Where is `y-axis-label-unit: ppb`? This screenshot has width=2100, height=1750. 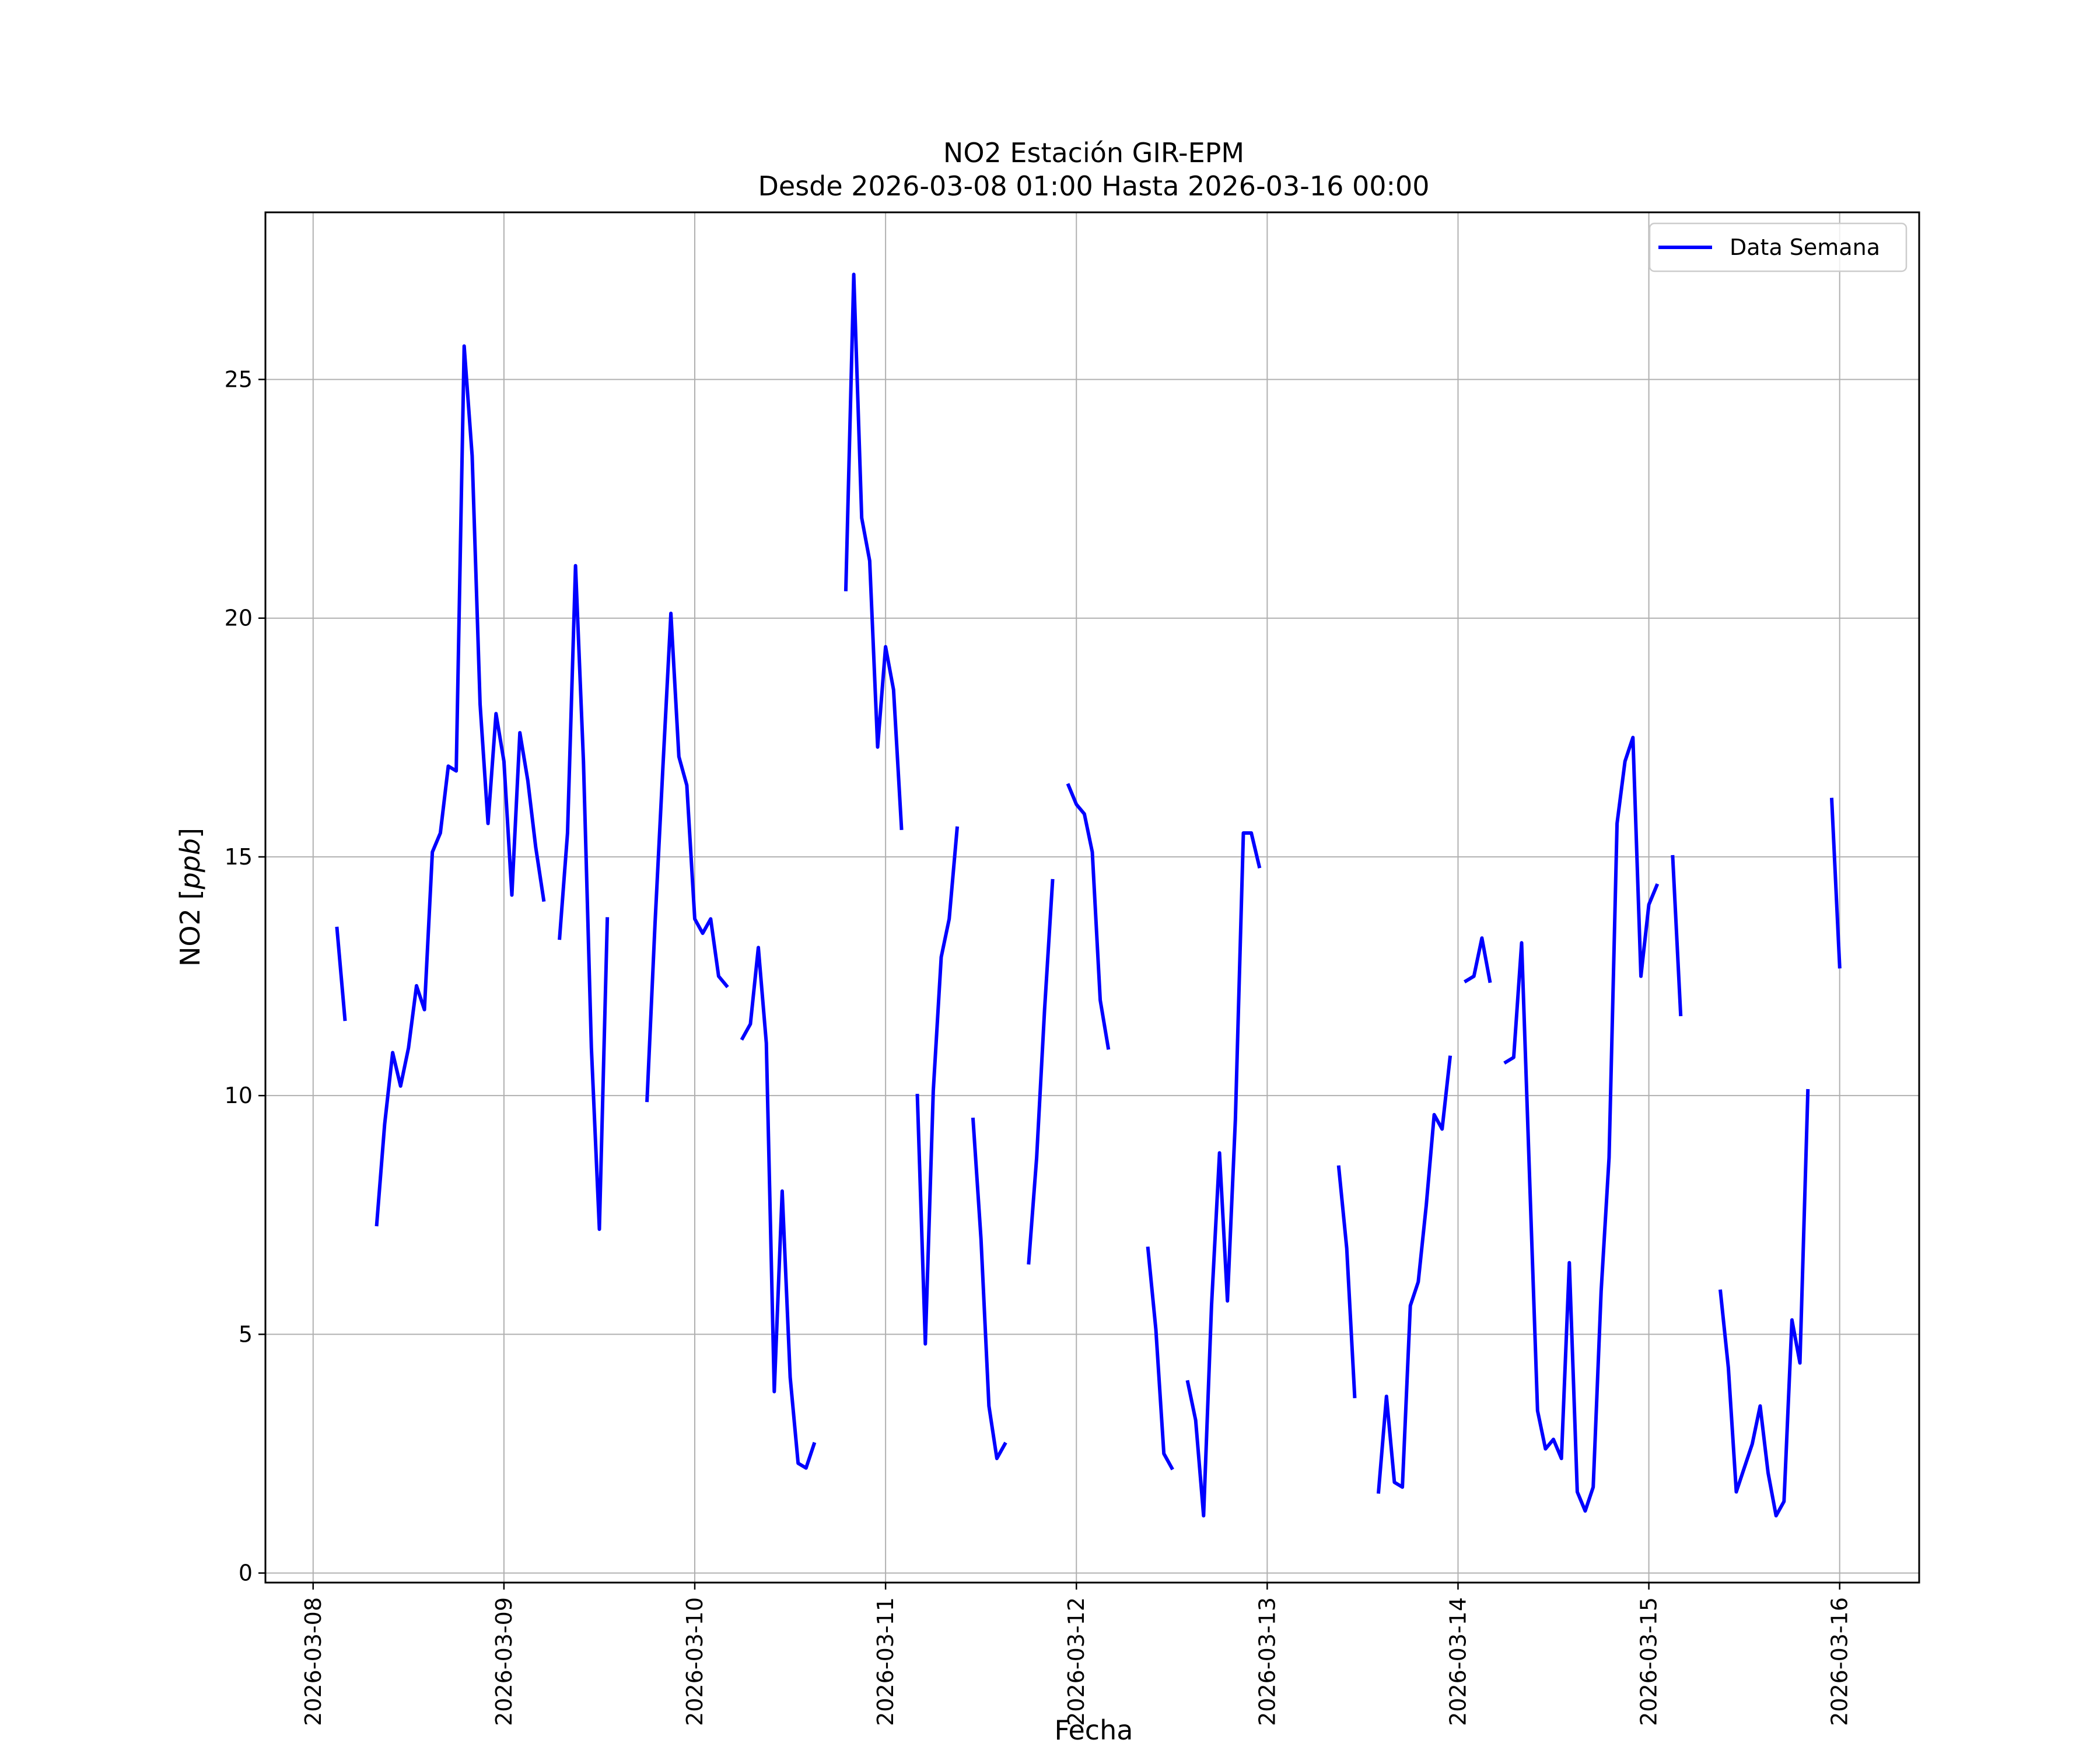
y-axis-label-unit: ppb is located at coordinates (190, 864).